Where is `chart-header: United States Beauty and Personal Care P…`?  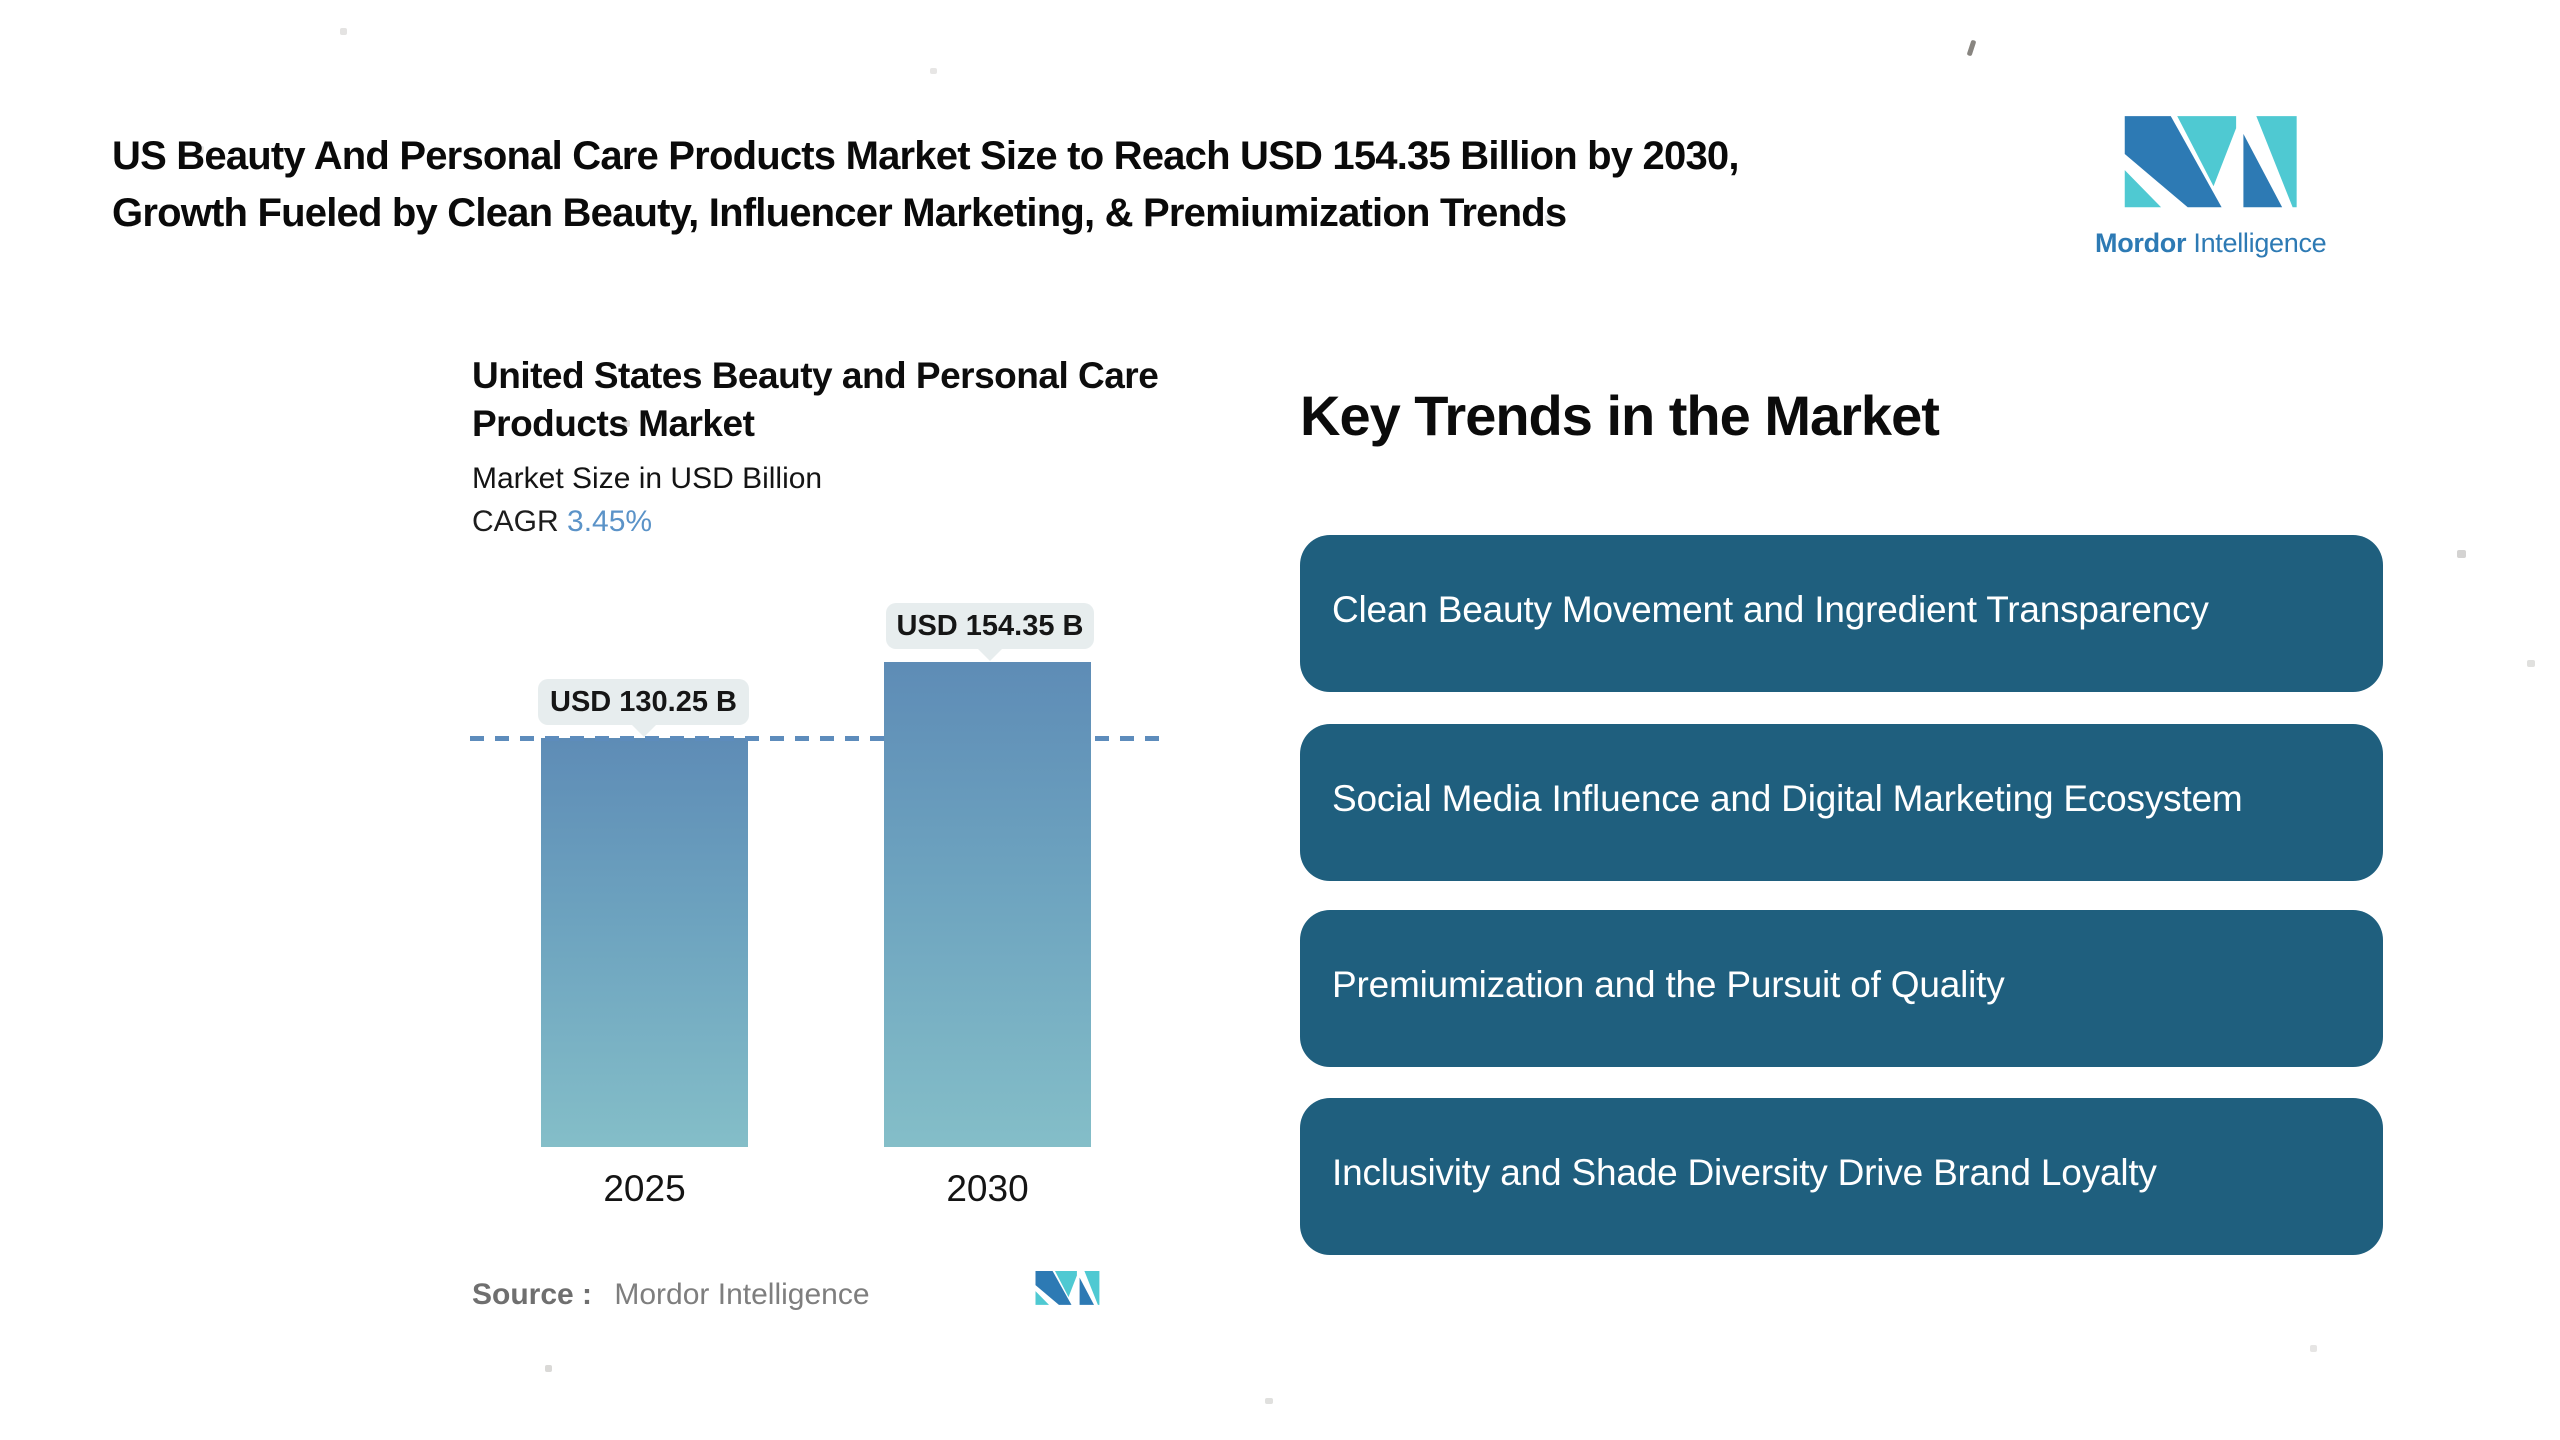 chart-header: United States Beauty and Personal Care P… is located at coordinates (827, 445).